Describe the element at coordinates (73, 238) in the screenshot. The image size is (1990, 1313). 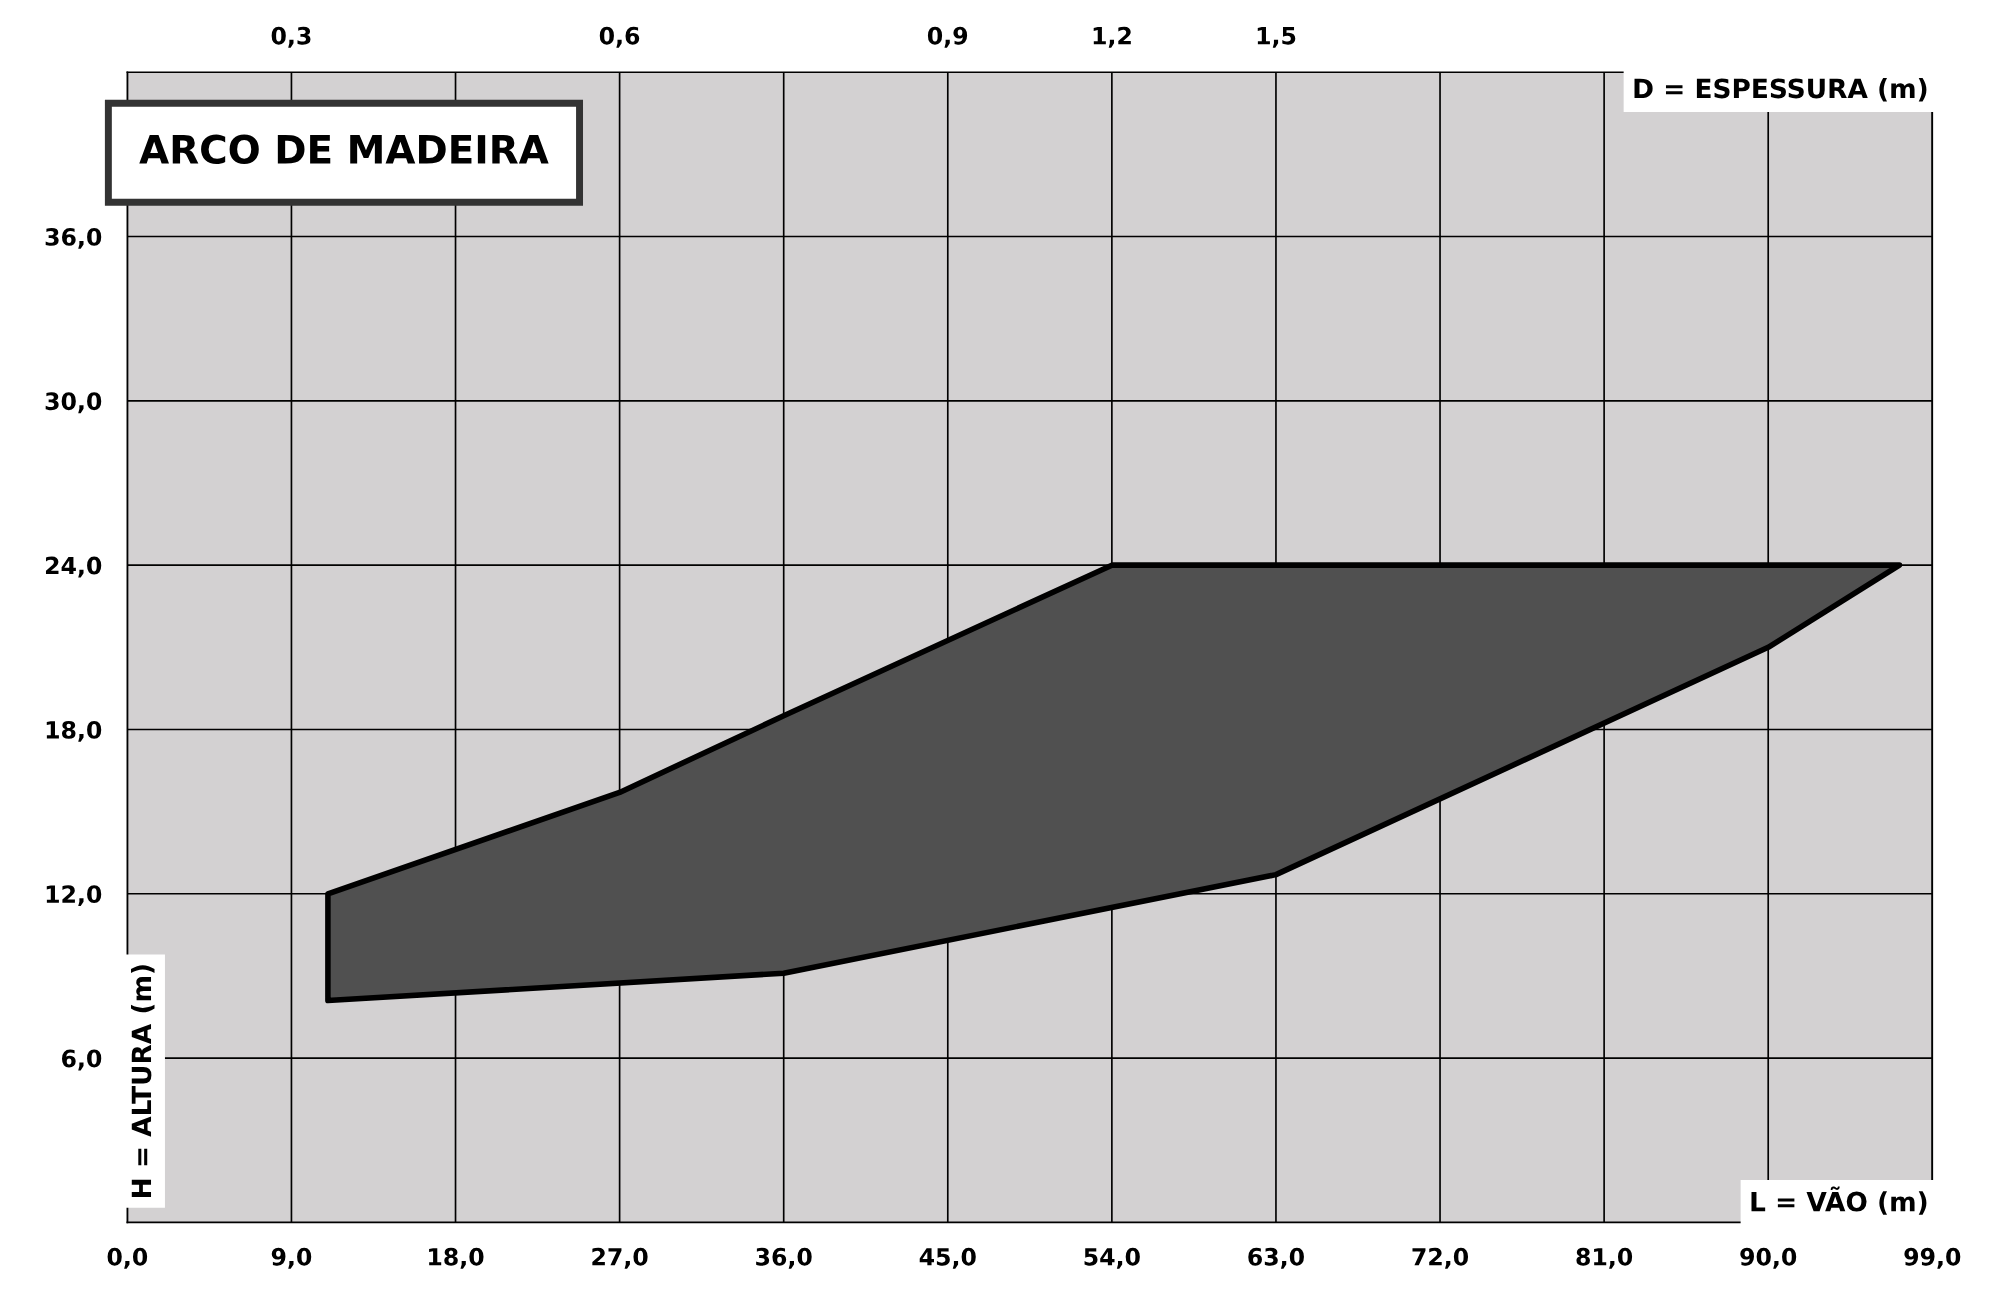
I see `y-tick-label: 36,0` at that location.